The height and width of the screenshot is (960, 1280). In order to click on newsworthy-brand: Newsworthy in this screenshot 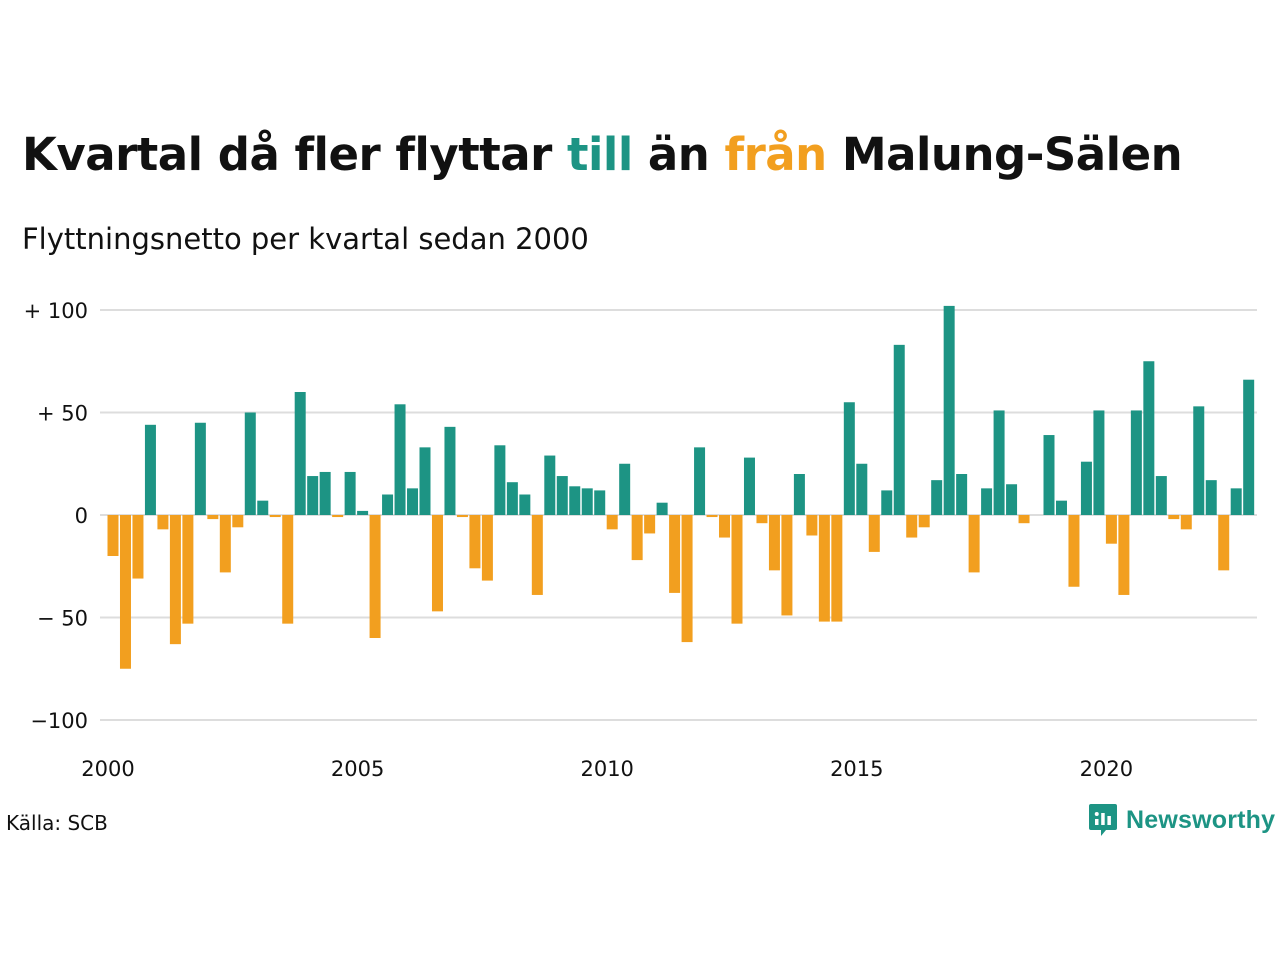, I will do `click(1181, 820)`.